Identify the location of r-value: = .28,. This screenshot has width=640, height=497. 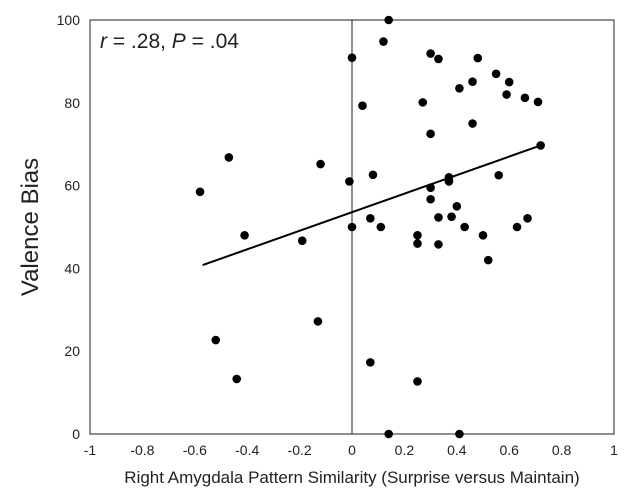
(139, 41).